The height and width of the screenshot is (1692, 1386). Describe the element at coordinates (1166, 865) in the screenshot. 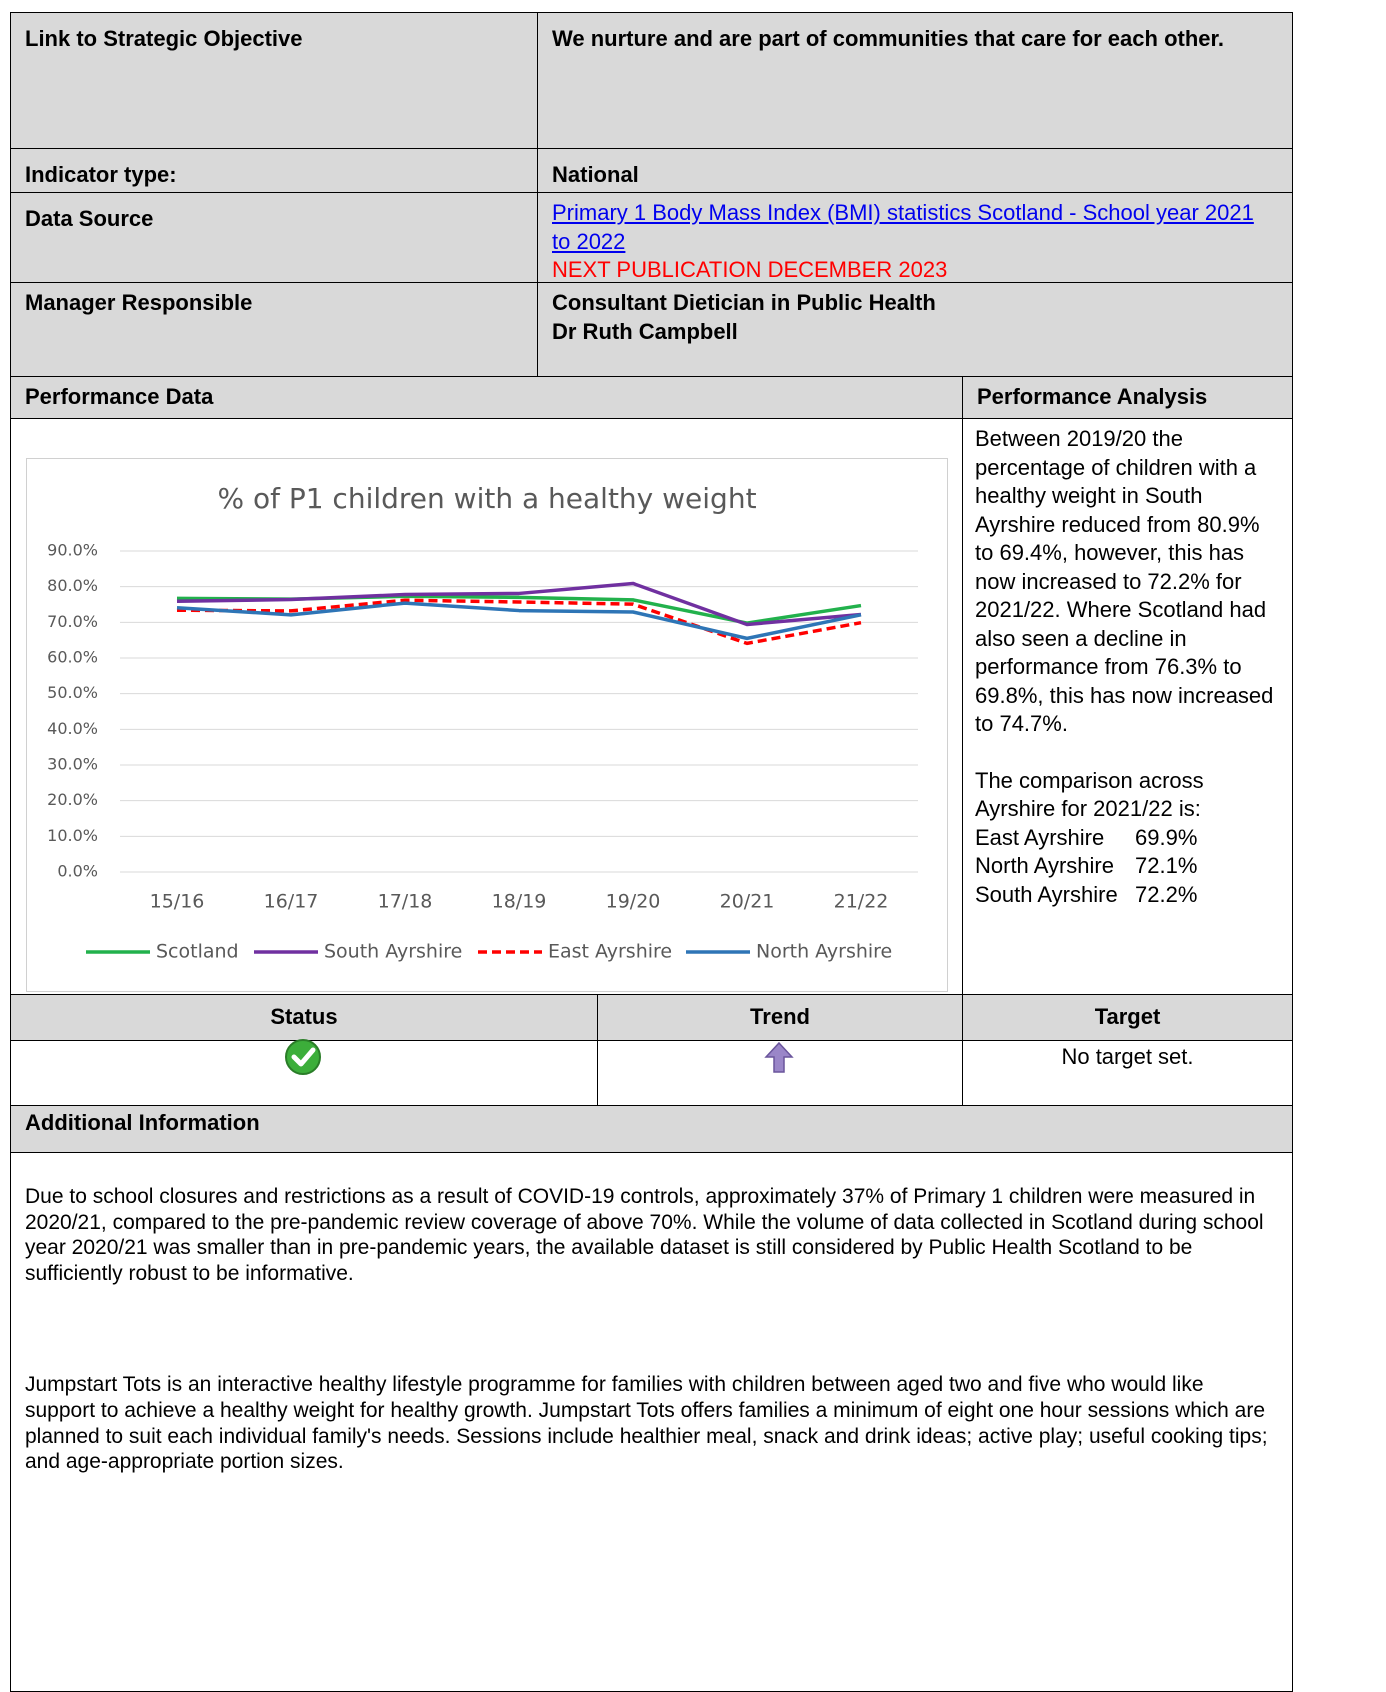

I see `area-value: 72.1%` at that location.